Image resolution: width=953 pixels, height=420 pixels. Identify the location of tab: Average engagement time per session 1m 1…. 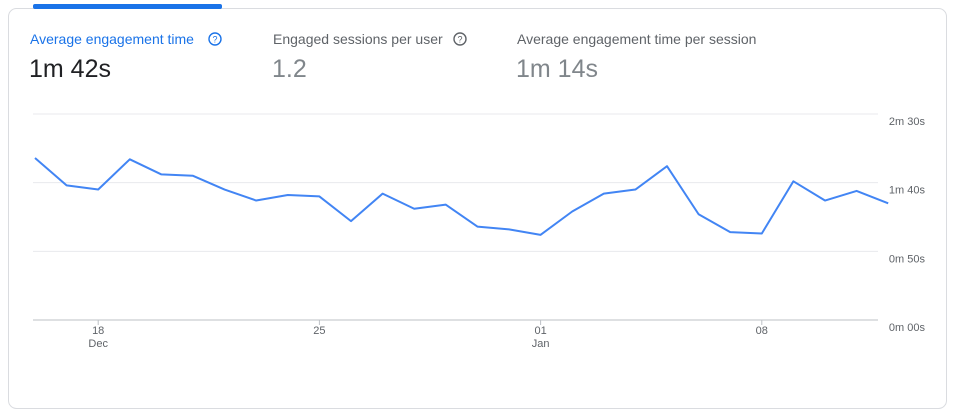
(636, 57).